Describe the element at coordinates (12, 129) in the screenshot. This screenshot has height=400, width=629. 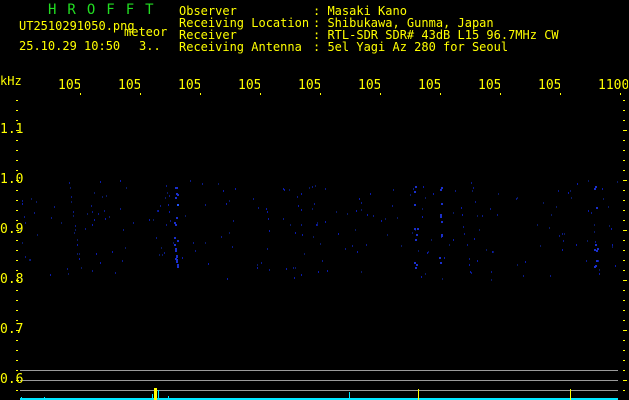
I see `y-tick-label: 1.1` at that location.